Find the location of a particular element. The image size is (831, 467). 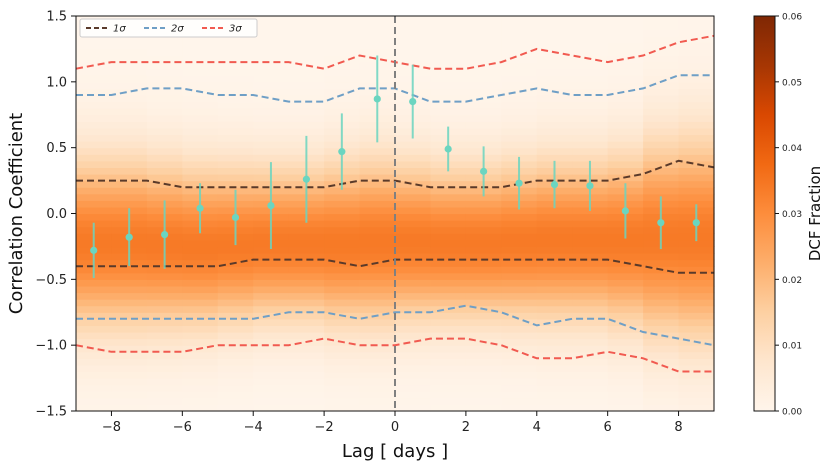

x-tick-label: 6 is located at coordinates (608, 427).